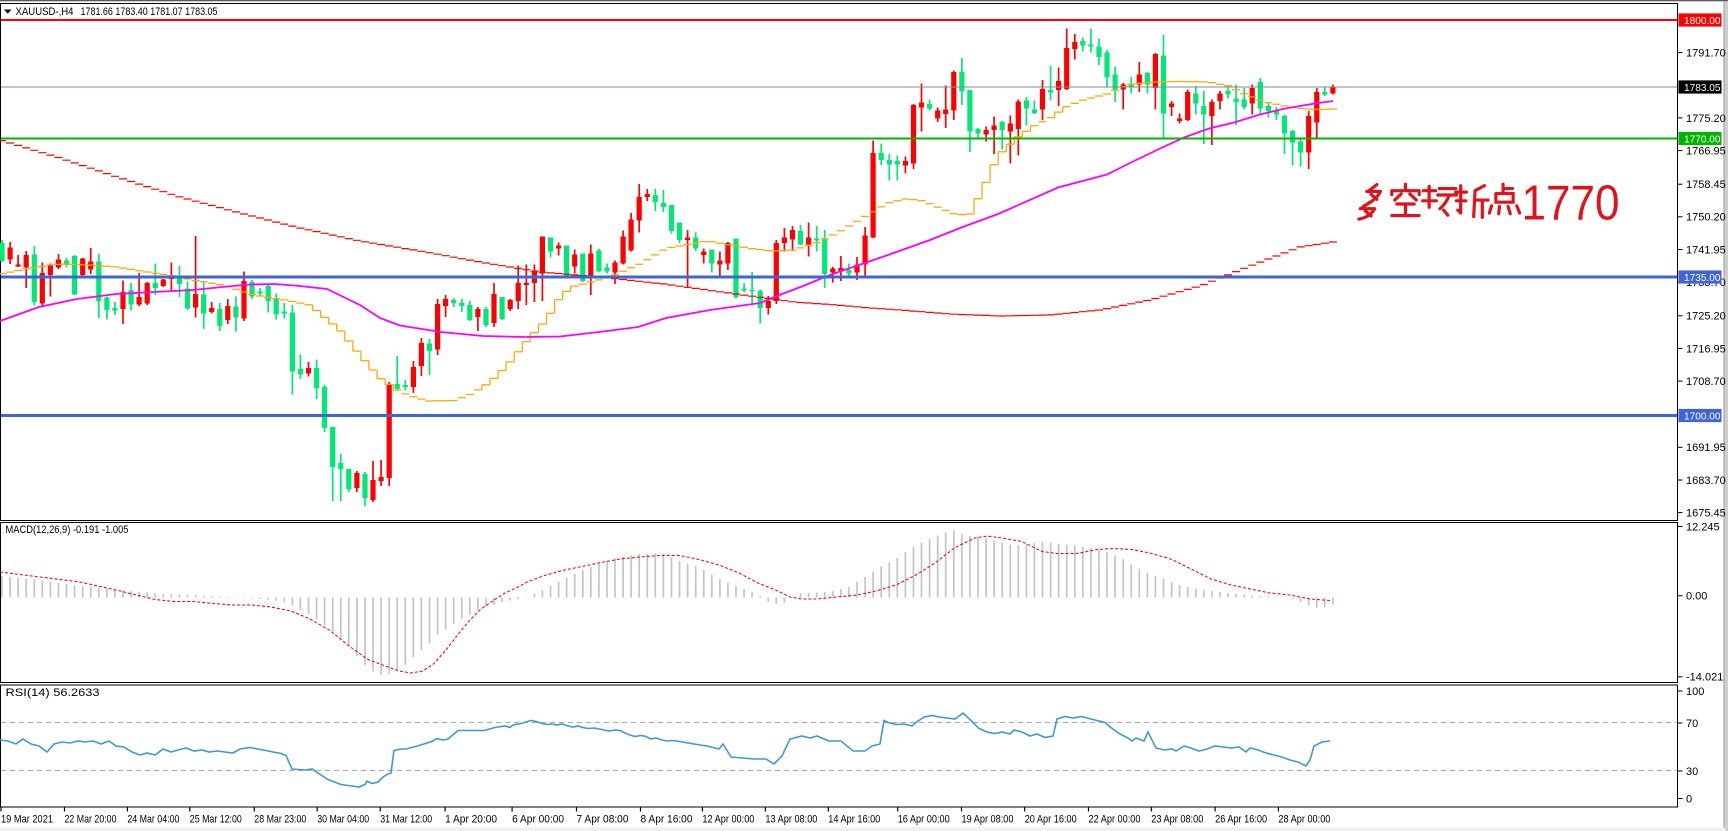 The height and width of the screenshot is (831, 1728). What do you see at coordinates (1706, 250) in the screenshot?
I see `svg-text: 1741.95` at bounding box center [1706, 250].